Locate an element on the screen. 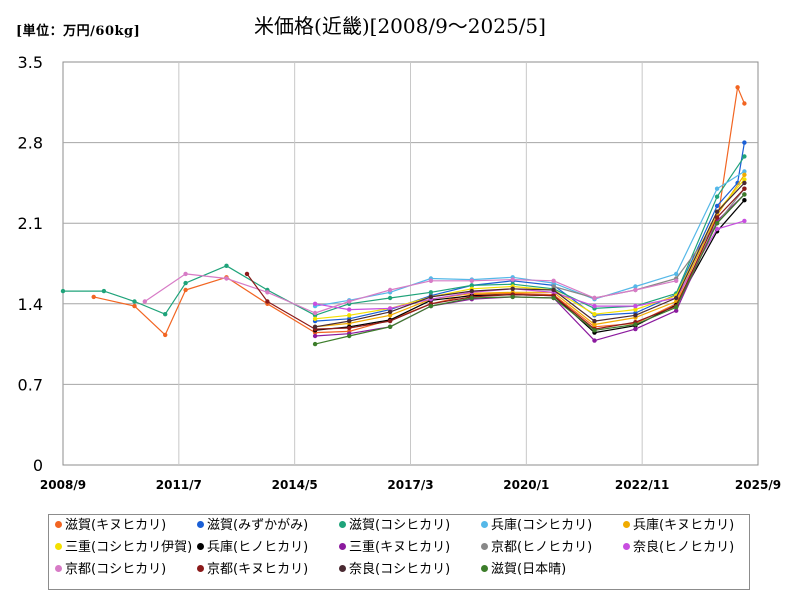  legend-item: 滋賀(キヌヒカリ) is located at coordinates (110, 526).